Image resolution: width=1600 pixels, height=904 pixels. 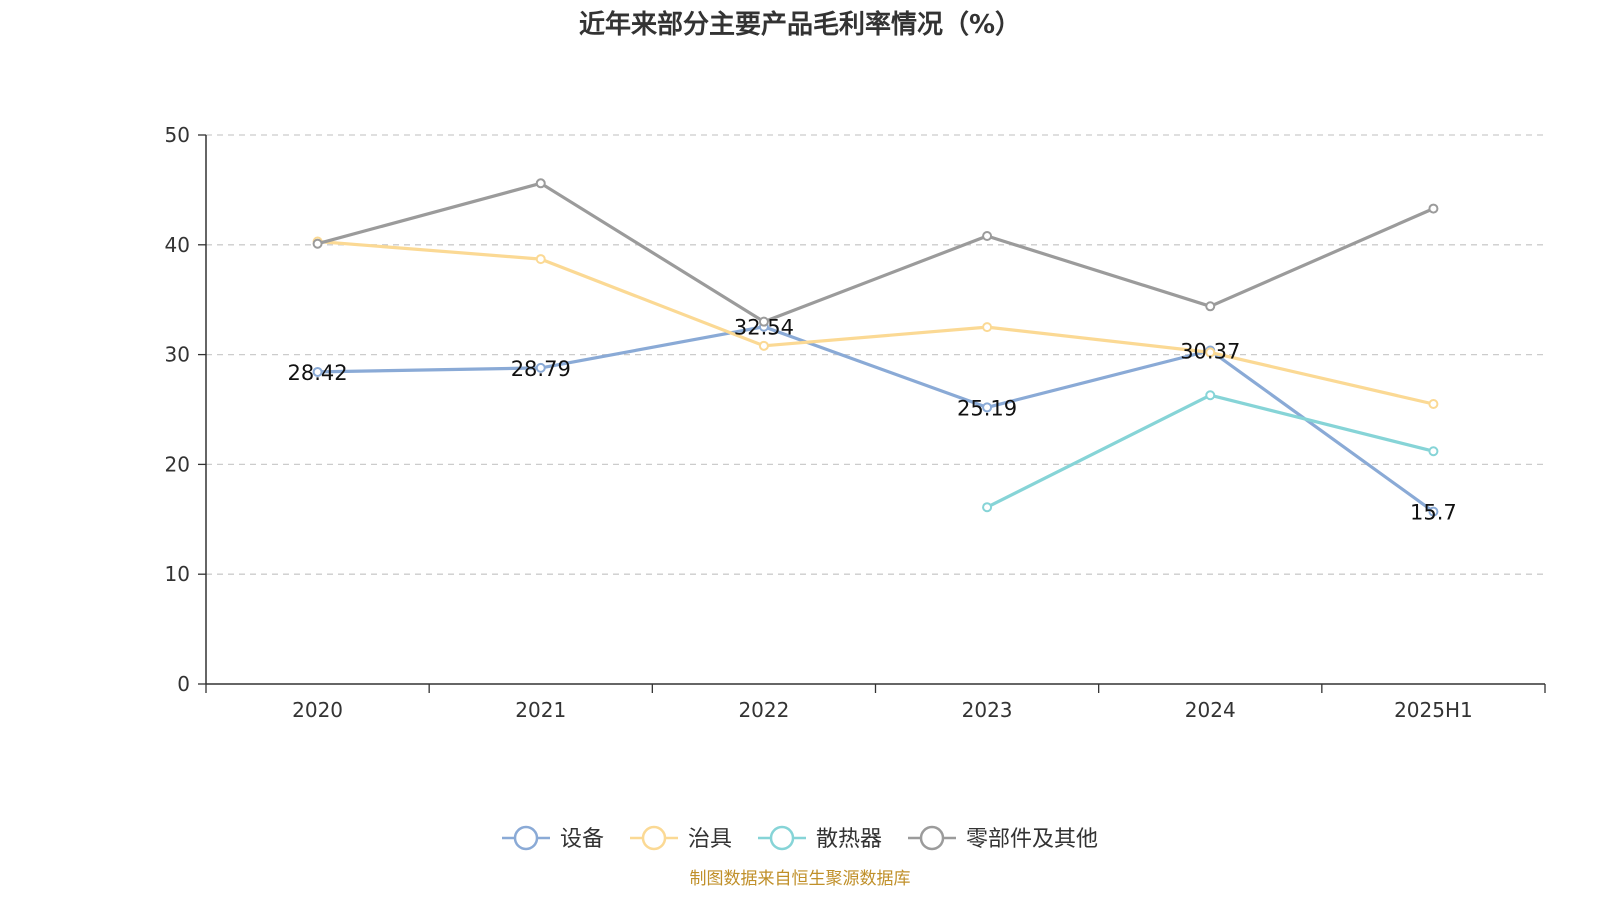 I want to click on legend-item-3: 零部件及其他, so click(x=1003, y=838).